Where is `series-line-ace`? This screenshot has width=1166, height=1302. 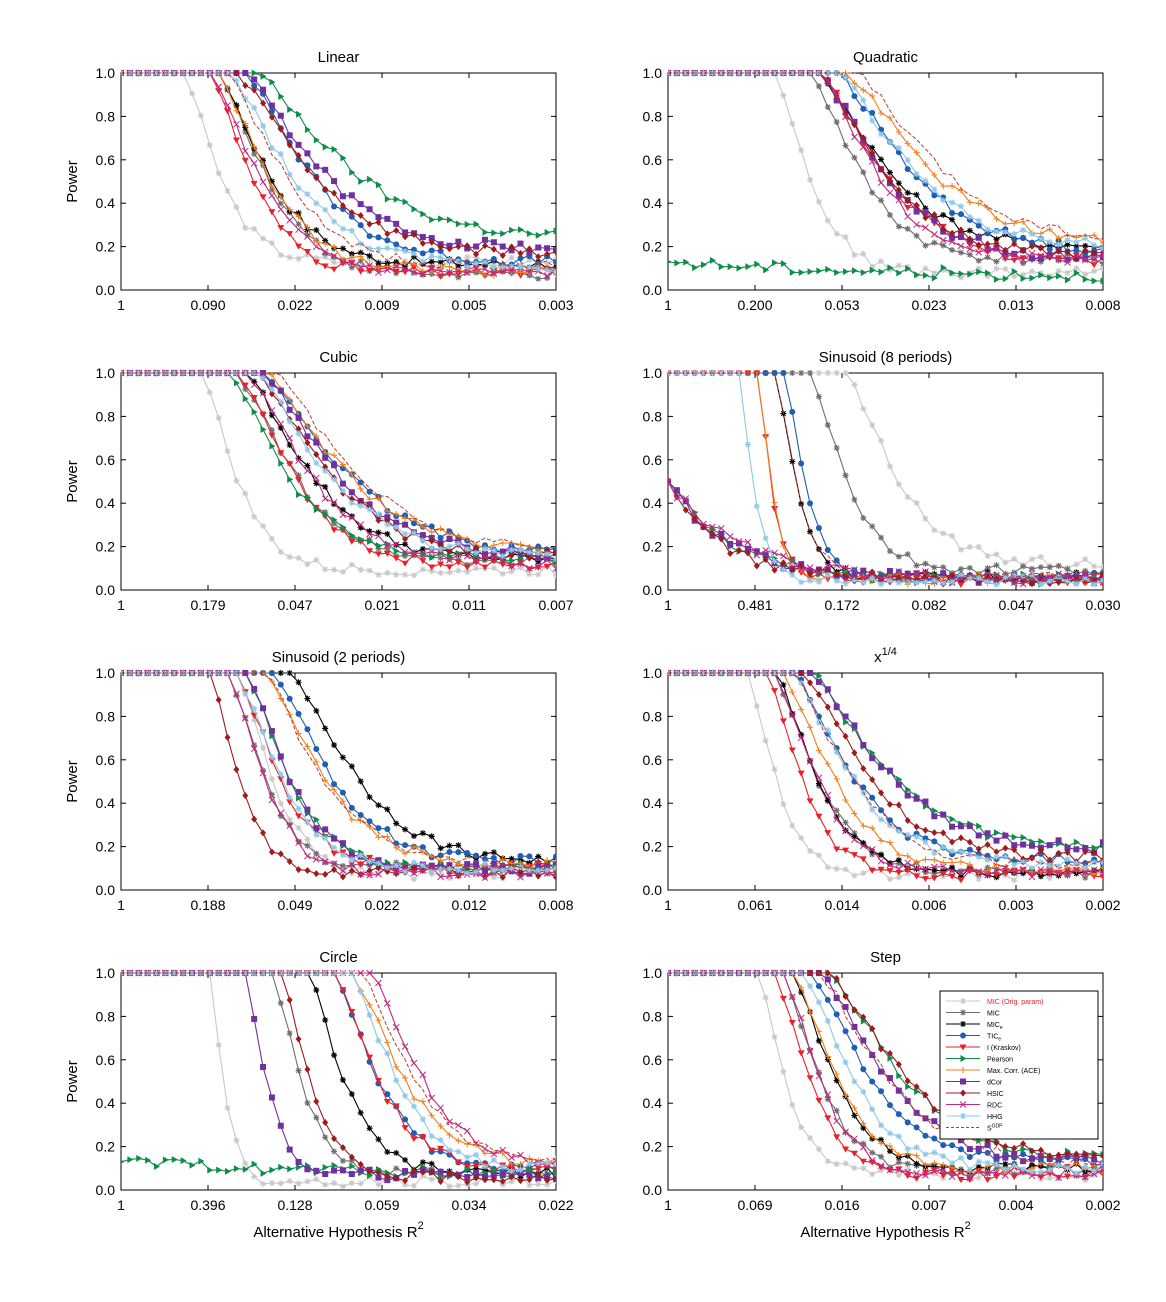 series-line-ace is located at coordinates (338, 174).